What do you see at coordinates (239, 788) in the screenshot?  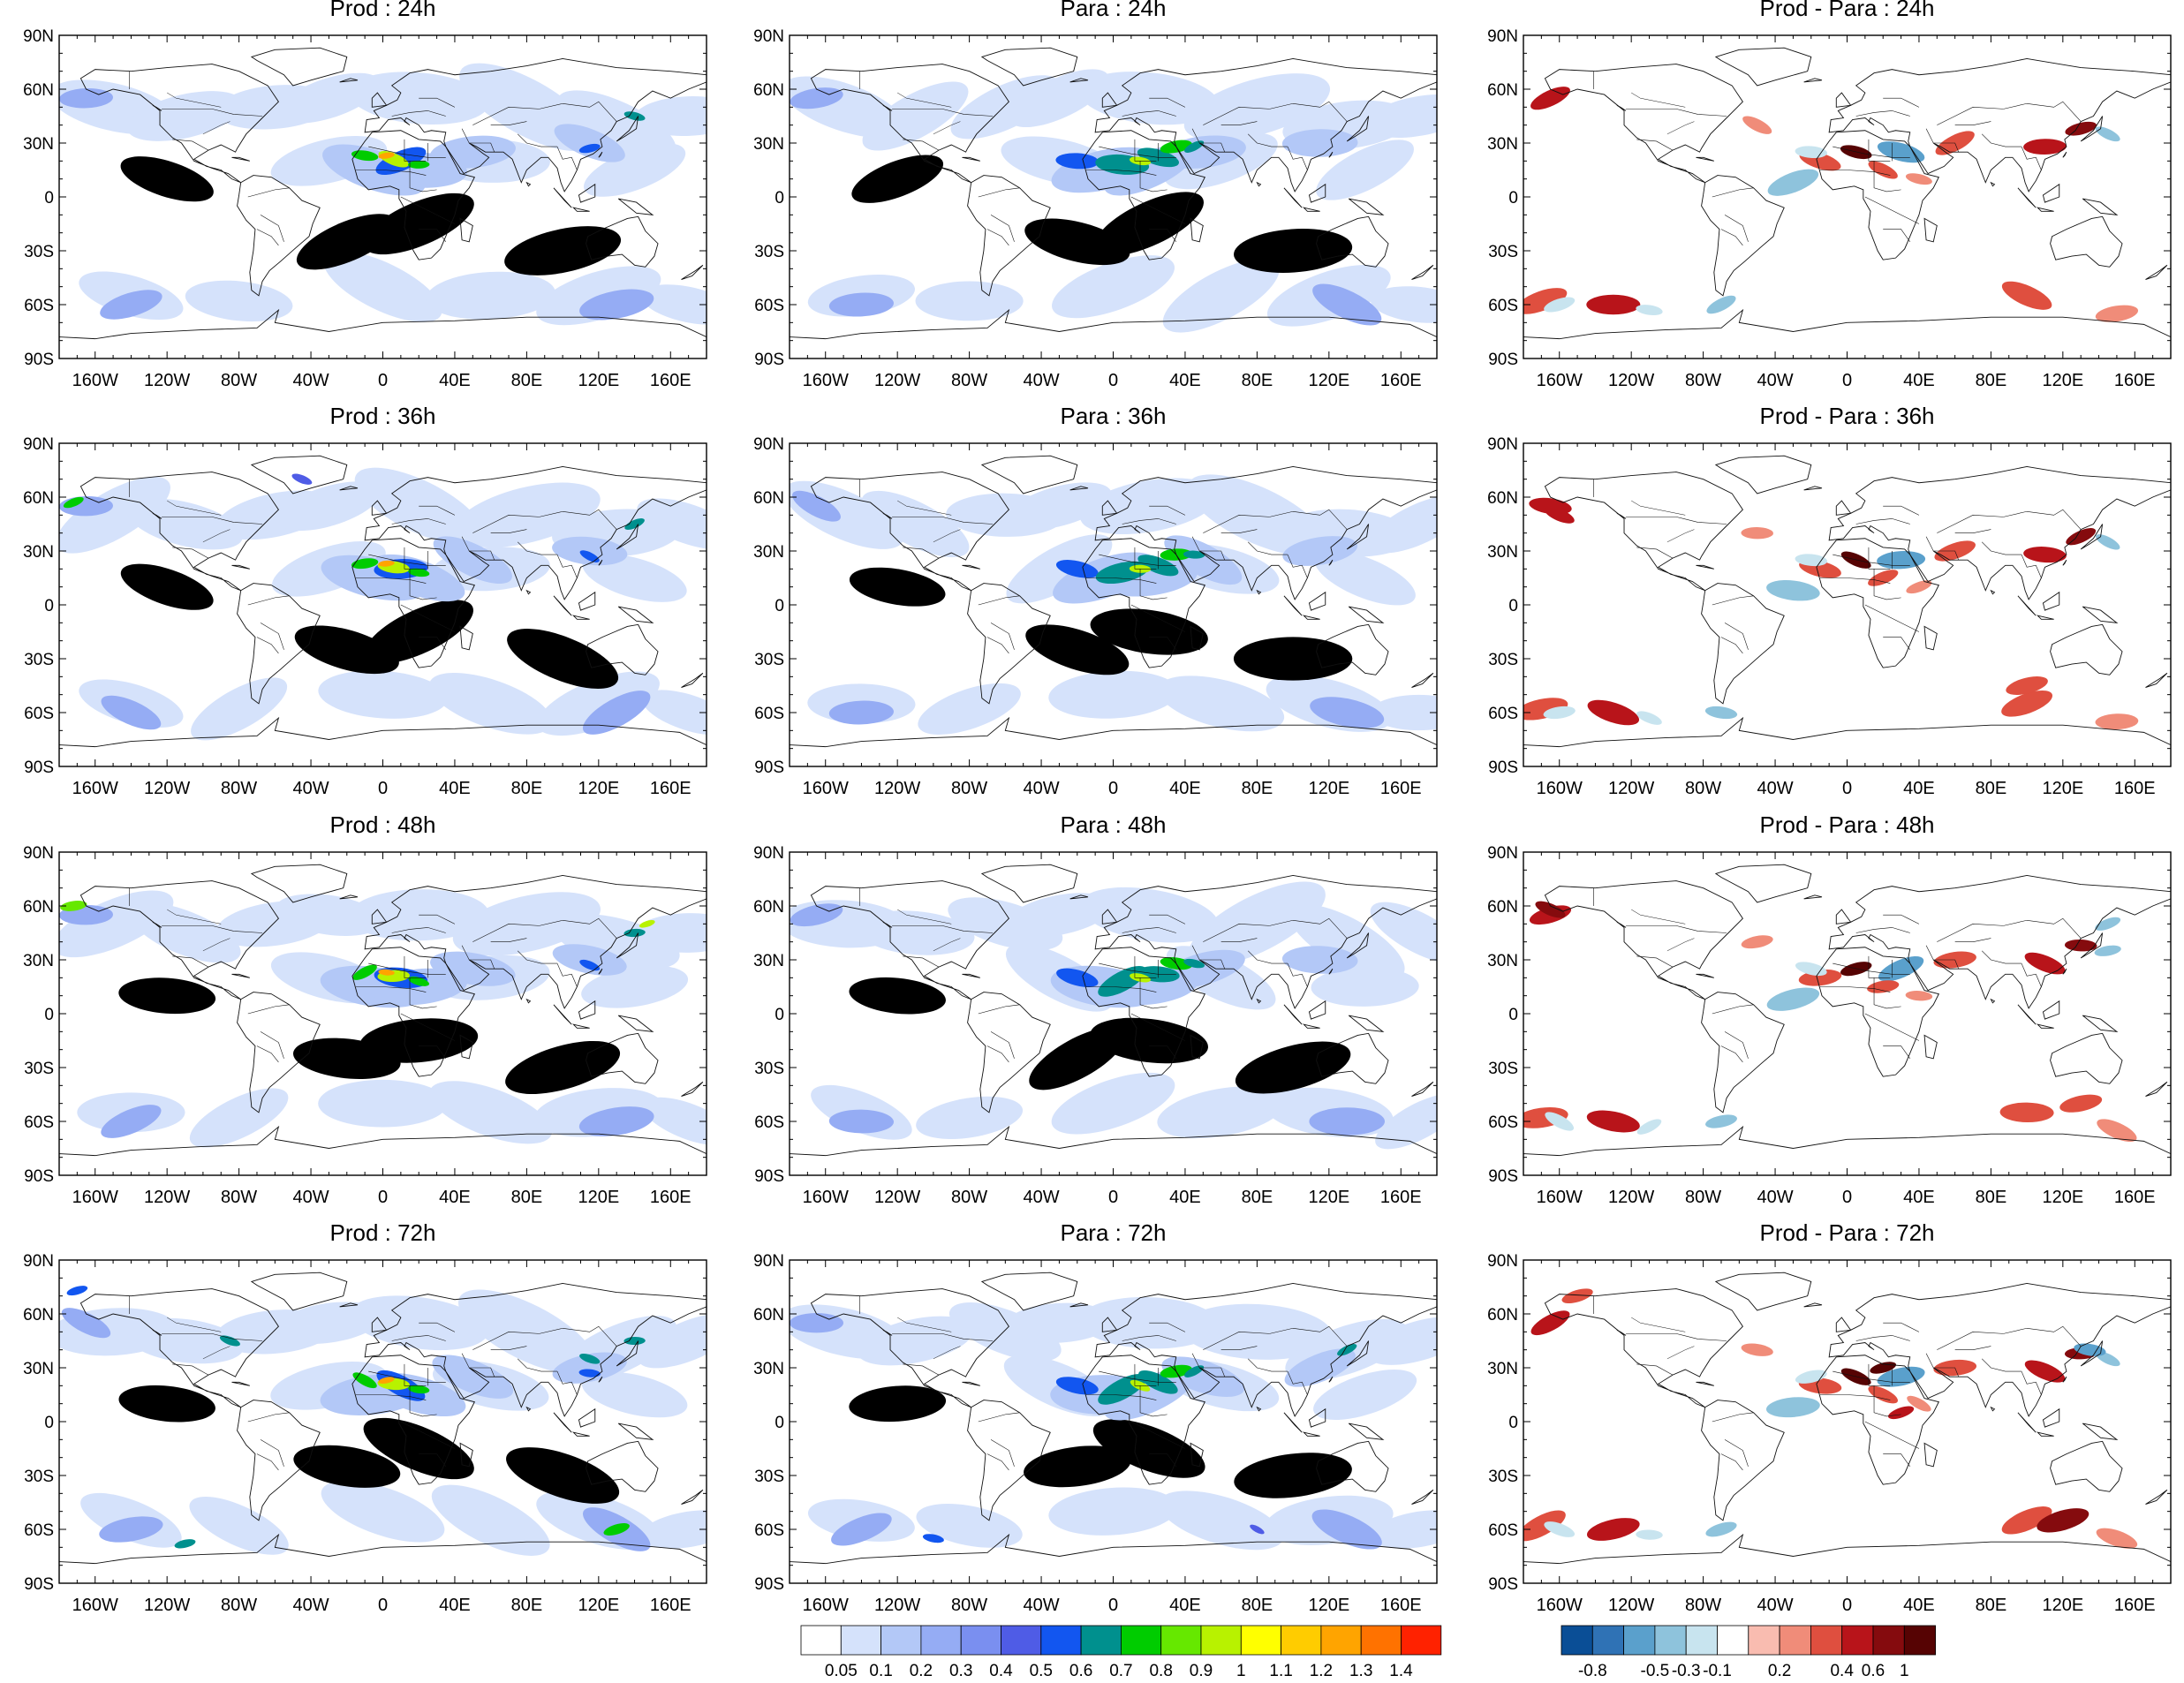 I see `lon-tick-label: 80W` at bounding box center [239, 788].